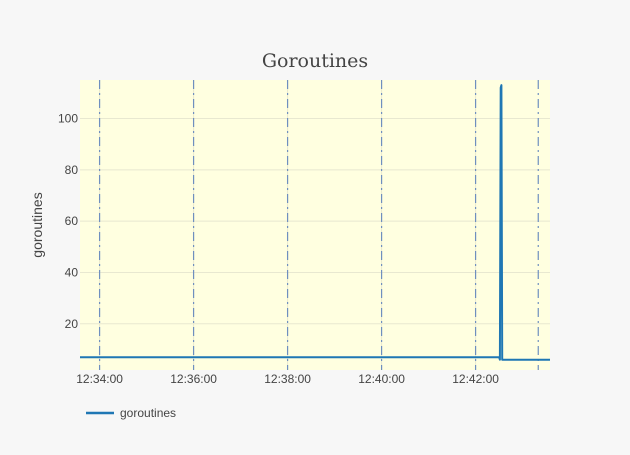 The height and width of the screenshot is (455, 630). I want to click on x-tick-label: 12:38:00, so click(287, 379).